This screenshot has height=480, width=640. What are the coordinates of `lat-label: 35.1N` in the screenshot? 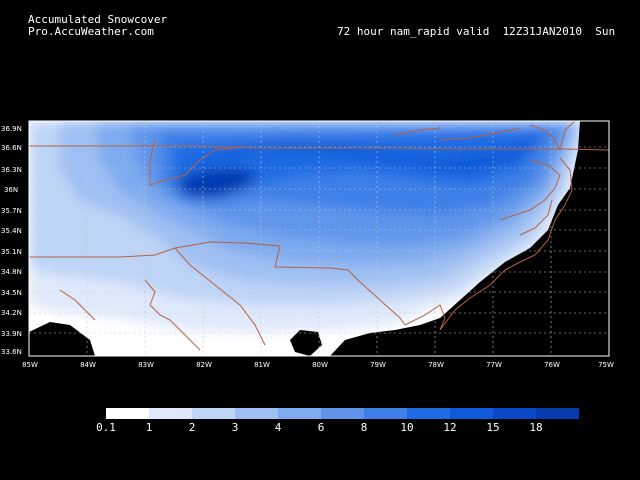 It's located at (11, 252).